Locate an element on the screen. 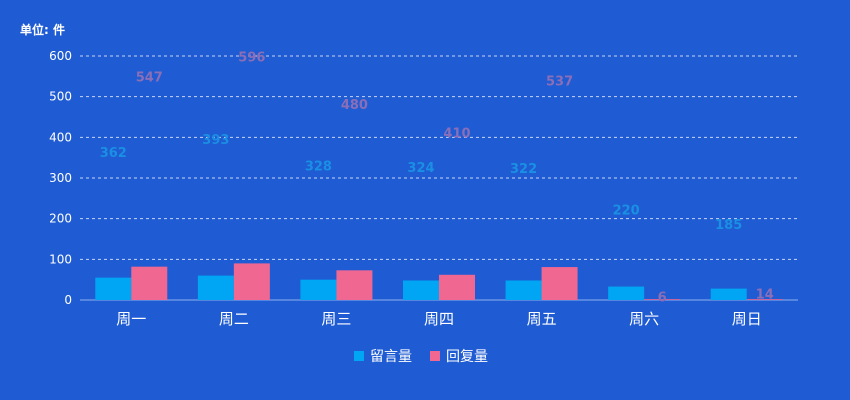  data-label: 6 is located at coordinates (662, 298).